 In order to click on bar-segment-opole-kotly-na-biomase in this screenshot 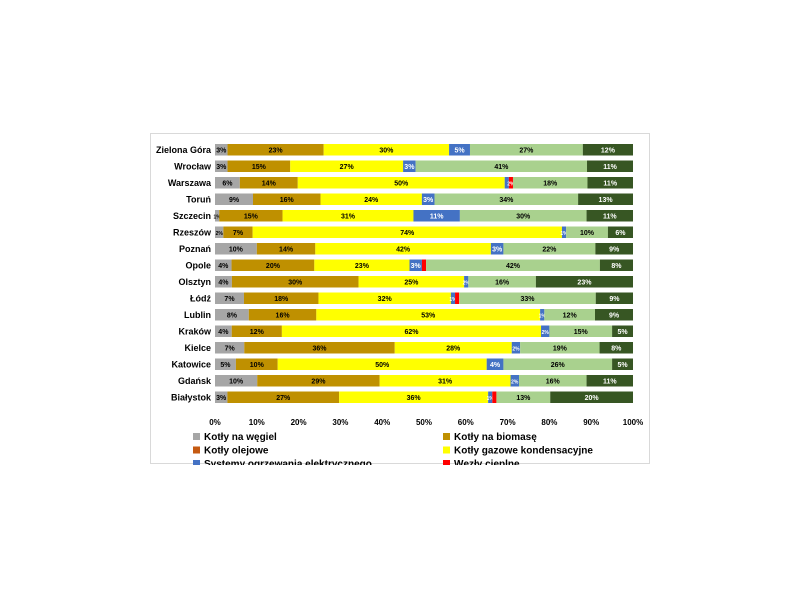, I will do `click(273, 265)`.